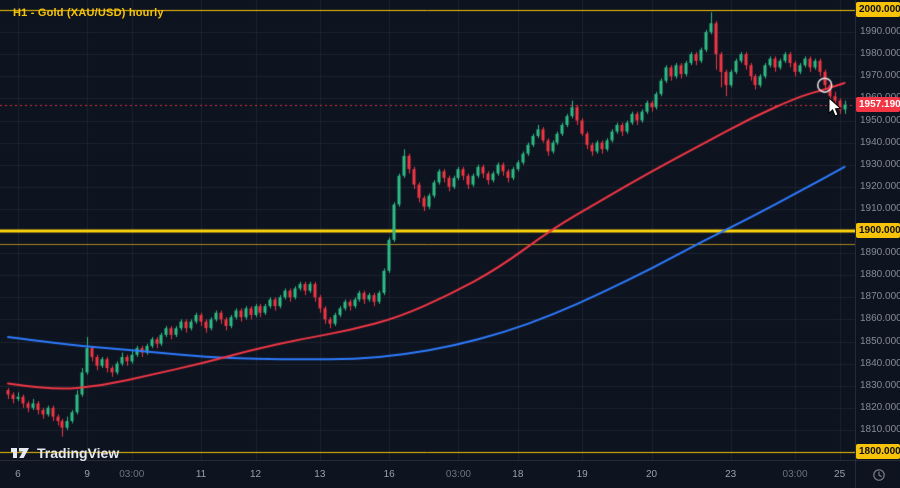  I want to click on price-tick-label: 1840.000, so click(880, 363).